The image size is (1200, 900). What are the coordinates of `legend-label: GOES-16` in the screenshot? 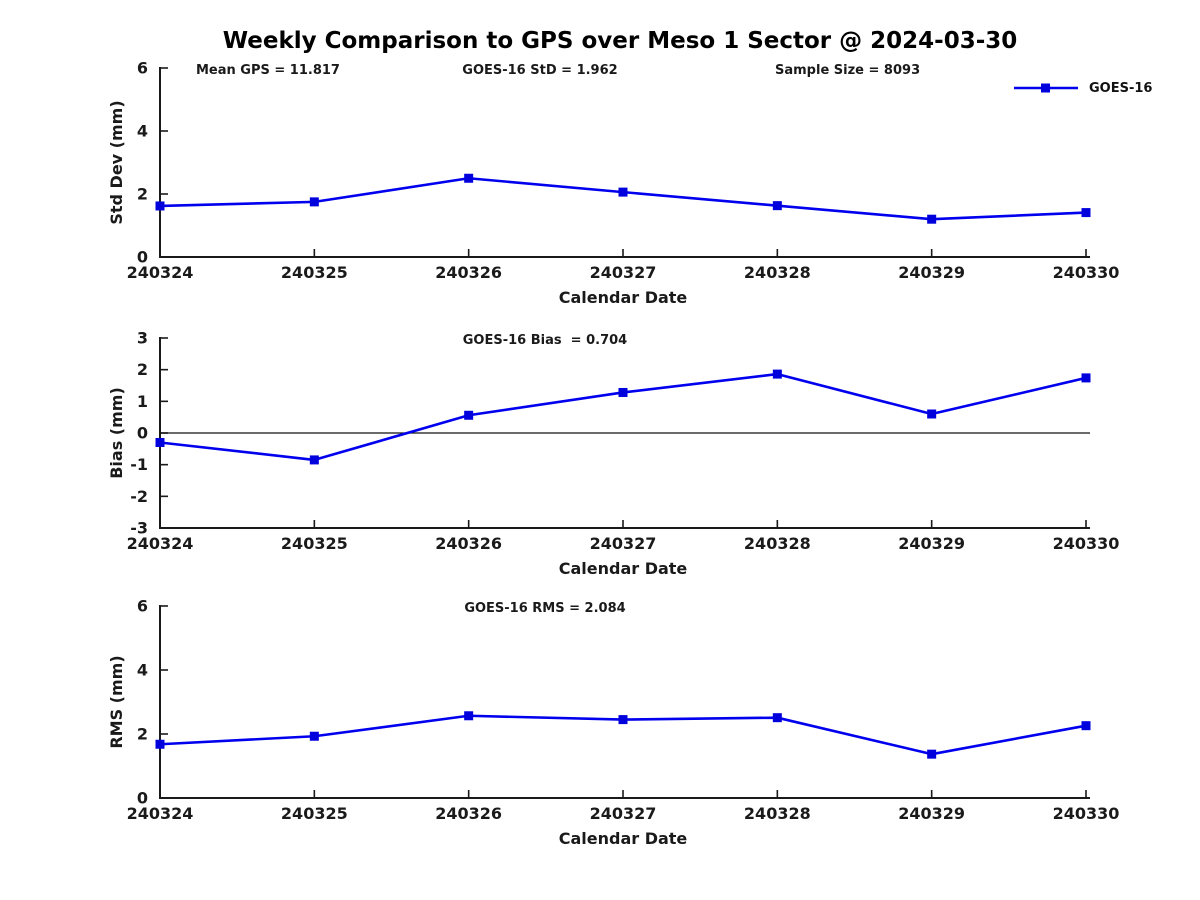 It's located at (1121, 88).